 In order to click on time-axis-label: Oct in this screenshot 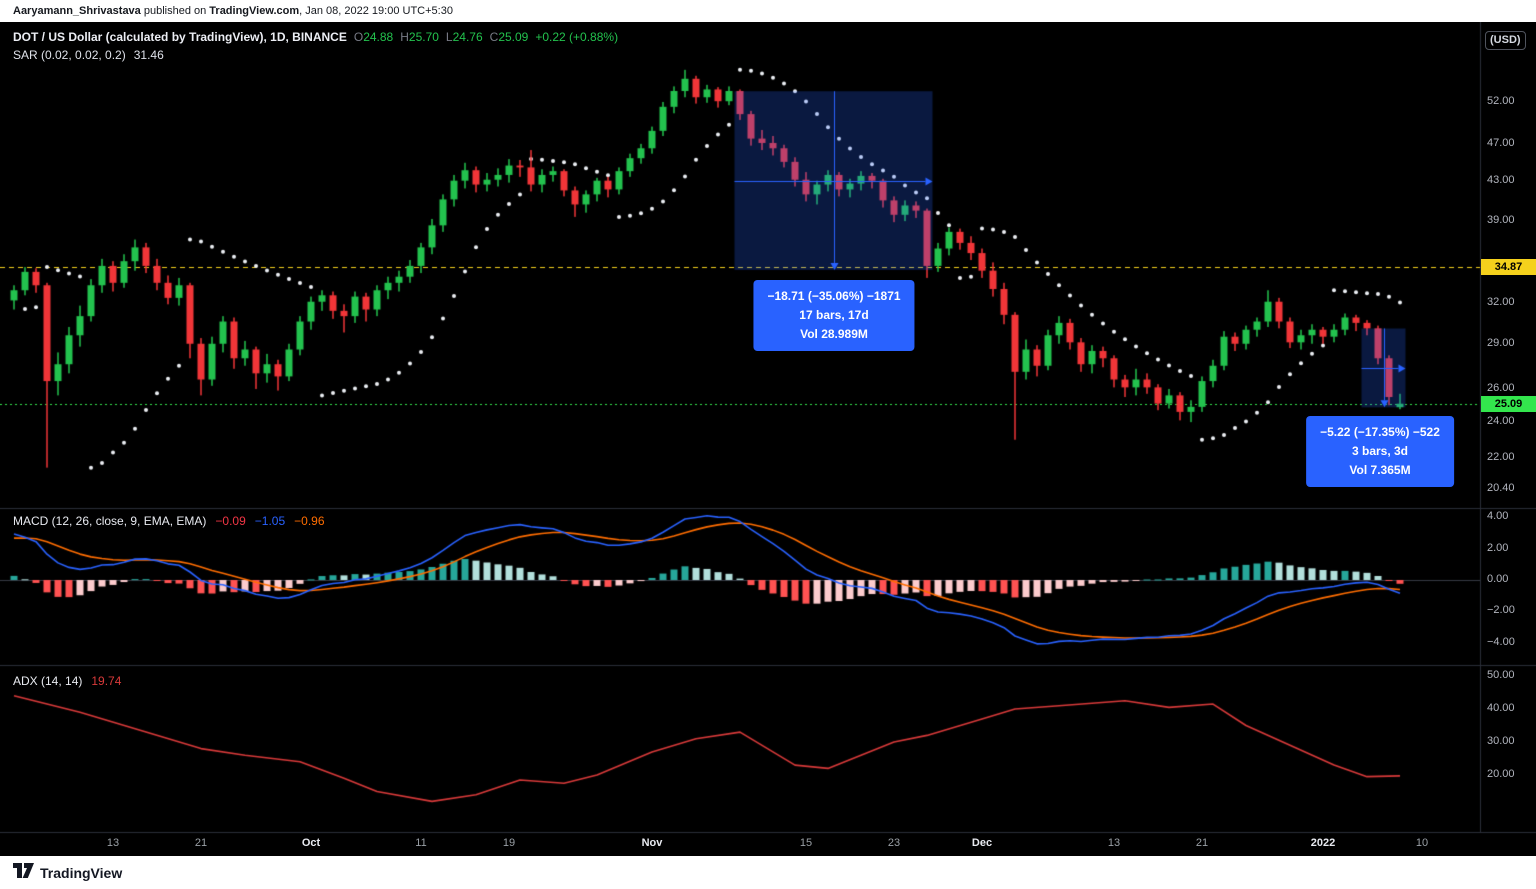, I will do `click(311, 843)`.